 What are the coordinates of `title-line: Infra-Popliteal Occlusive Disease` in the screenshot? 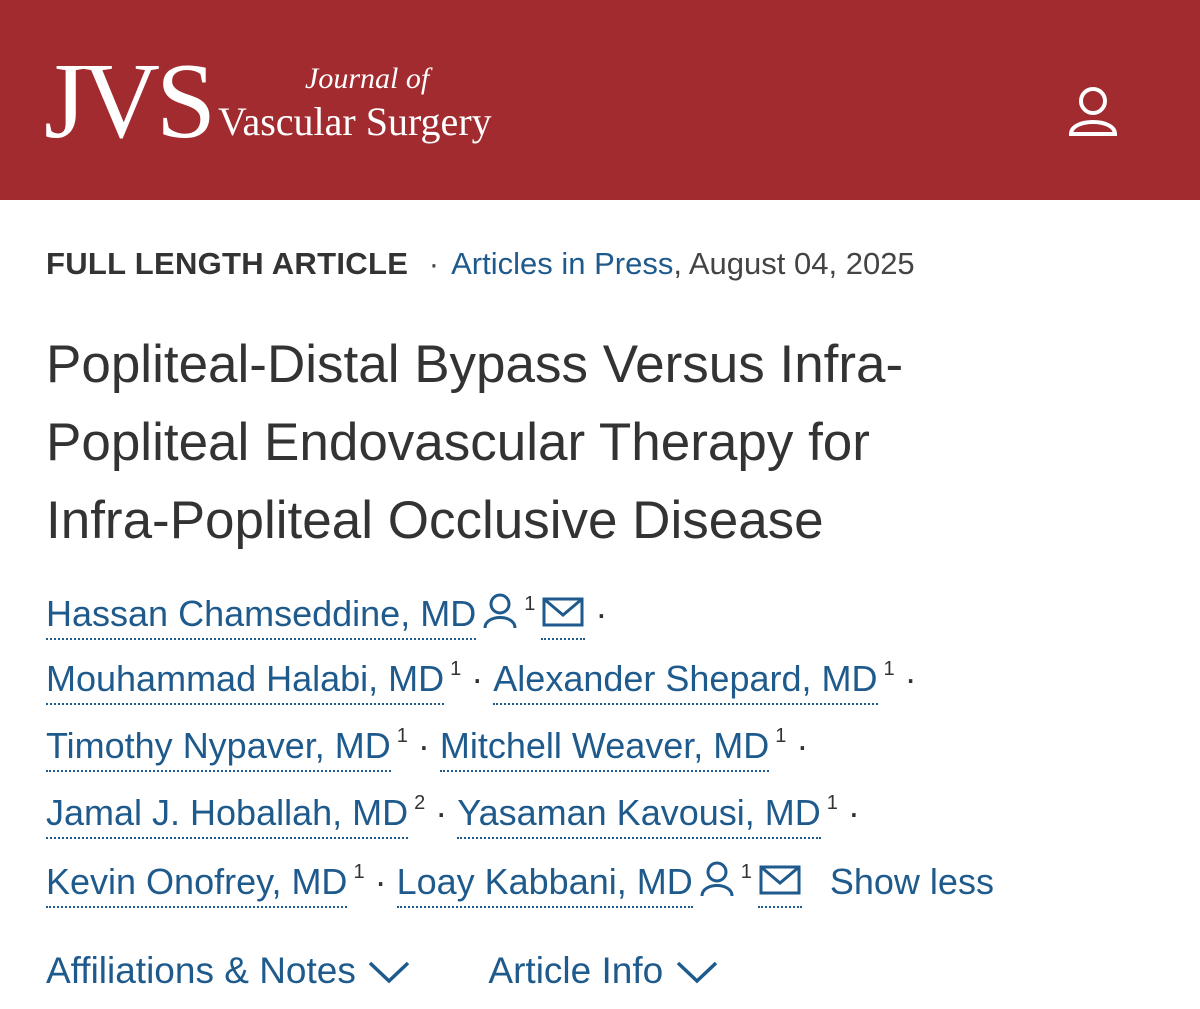 It's located at (435, 520).